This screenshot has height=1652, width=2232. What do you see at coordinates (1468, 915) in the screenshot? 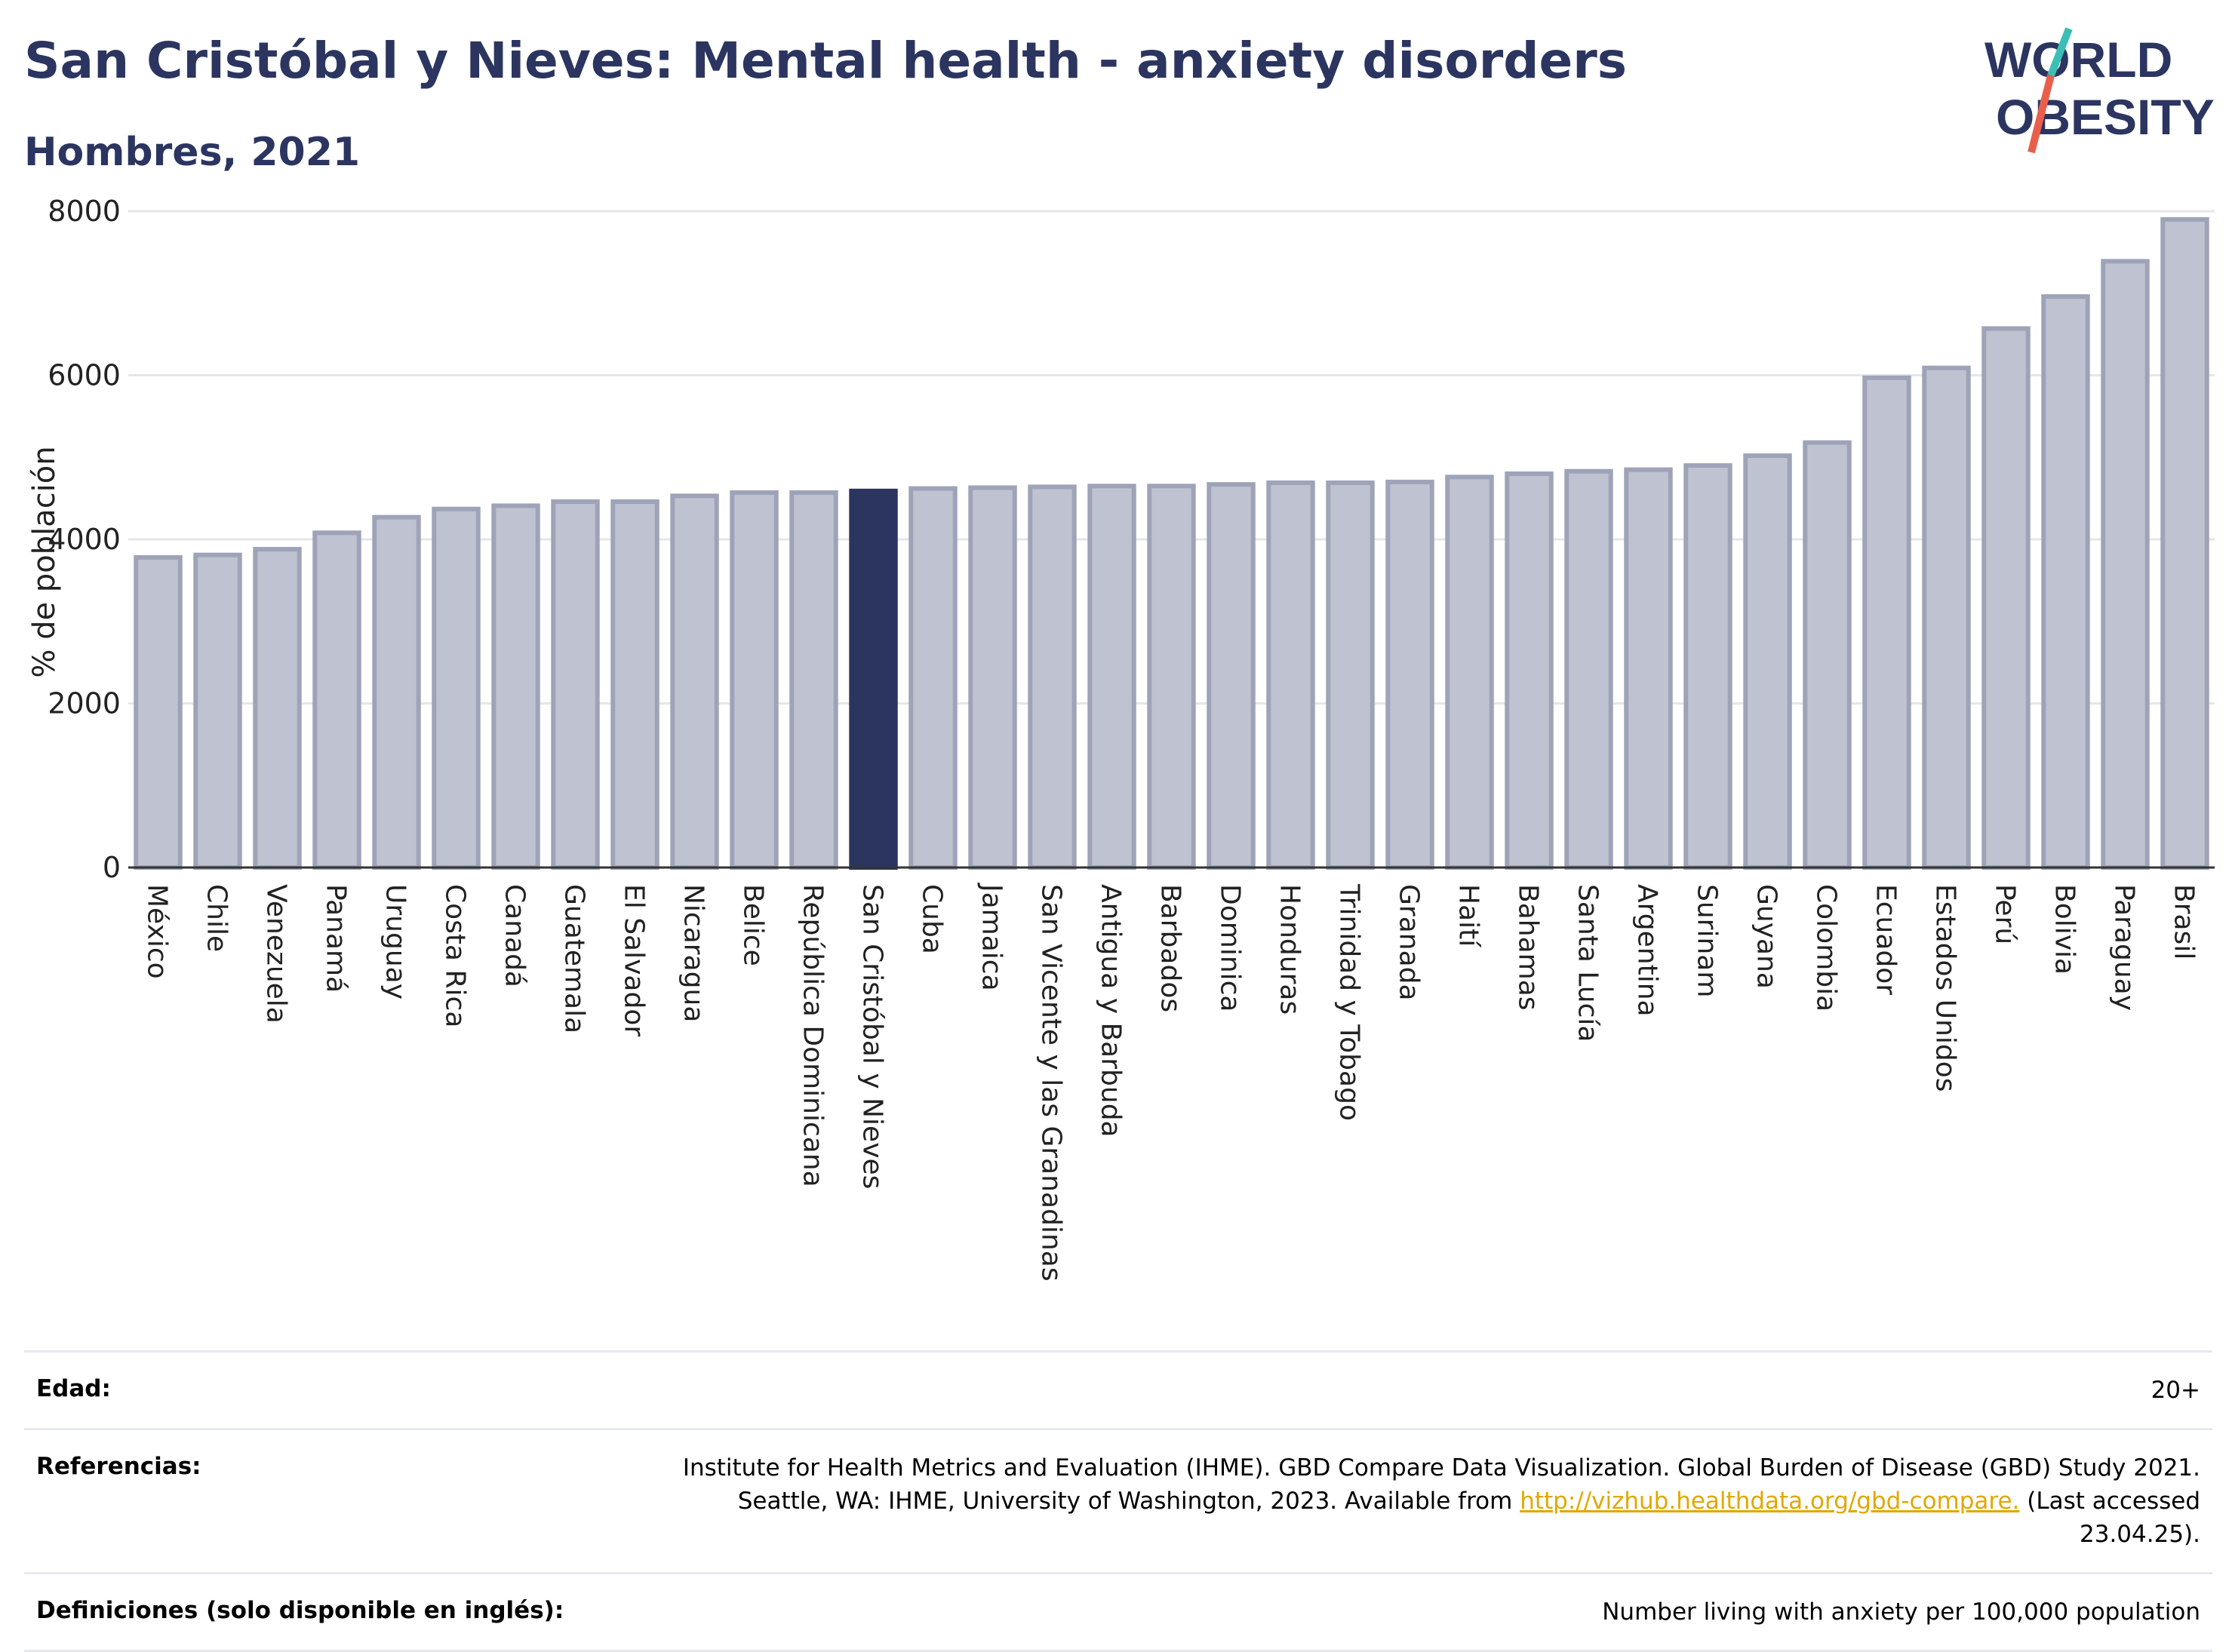
I see `x-tick-label: Haití` at bounding box center [1468, 915].